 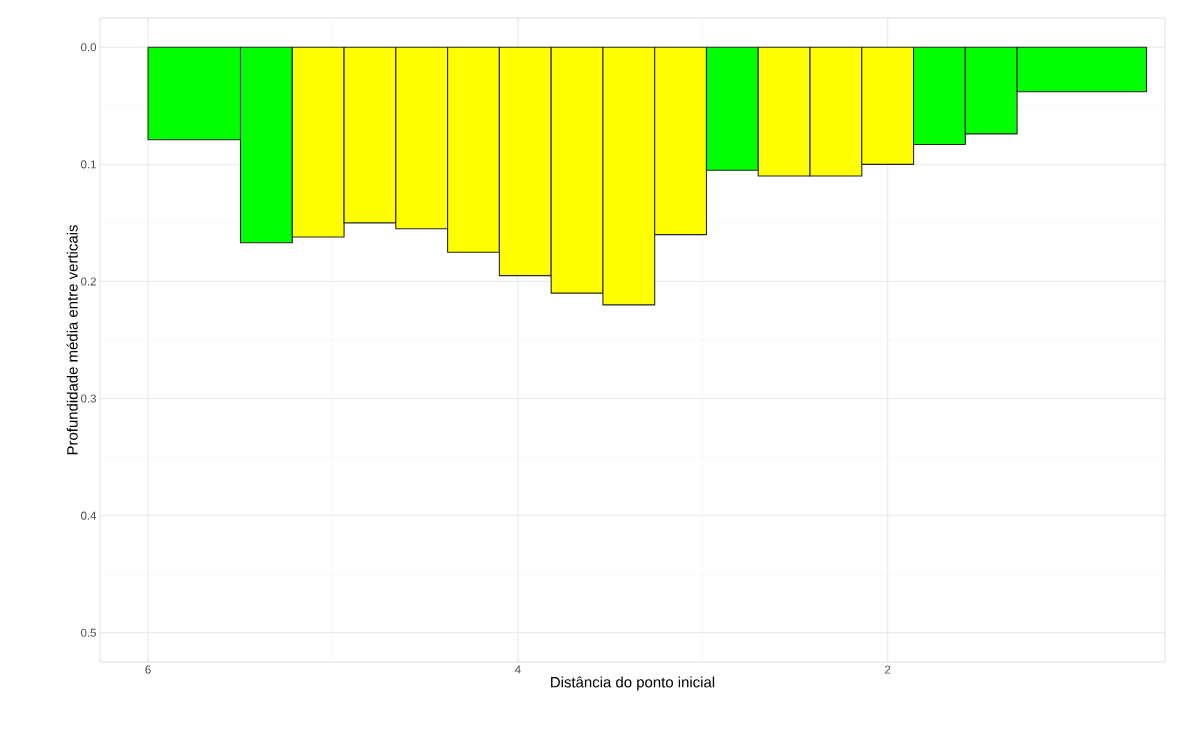 What do you see at coordinates (88, 398) in the screenshot?
I see `y-tick-label: 0.3` at bounding box center [88, 398].